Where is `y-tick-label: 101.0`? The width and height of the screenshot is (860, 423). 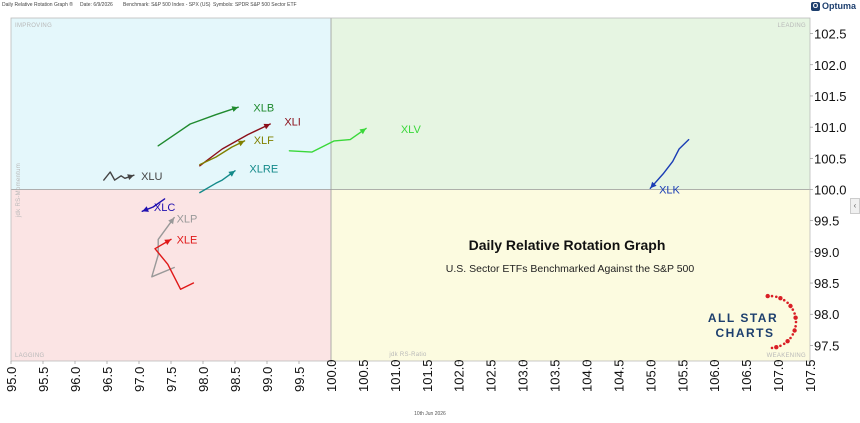 y-tick-label: 101.0 is located at coordinates (830, 127).